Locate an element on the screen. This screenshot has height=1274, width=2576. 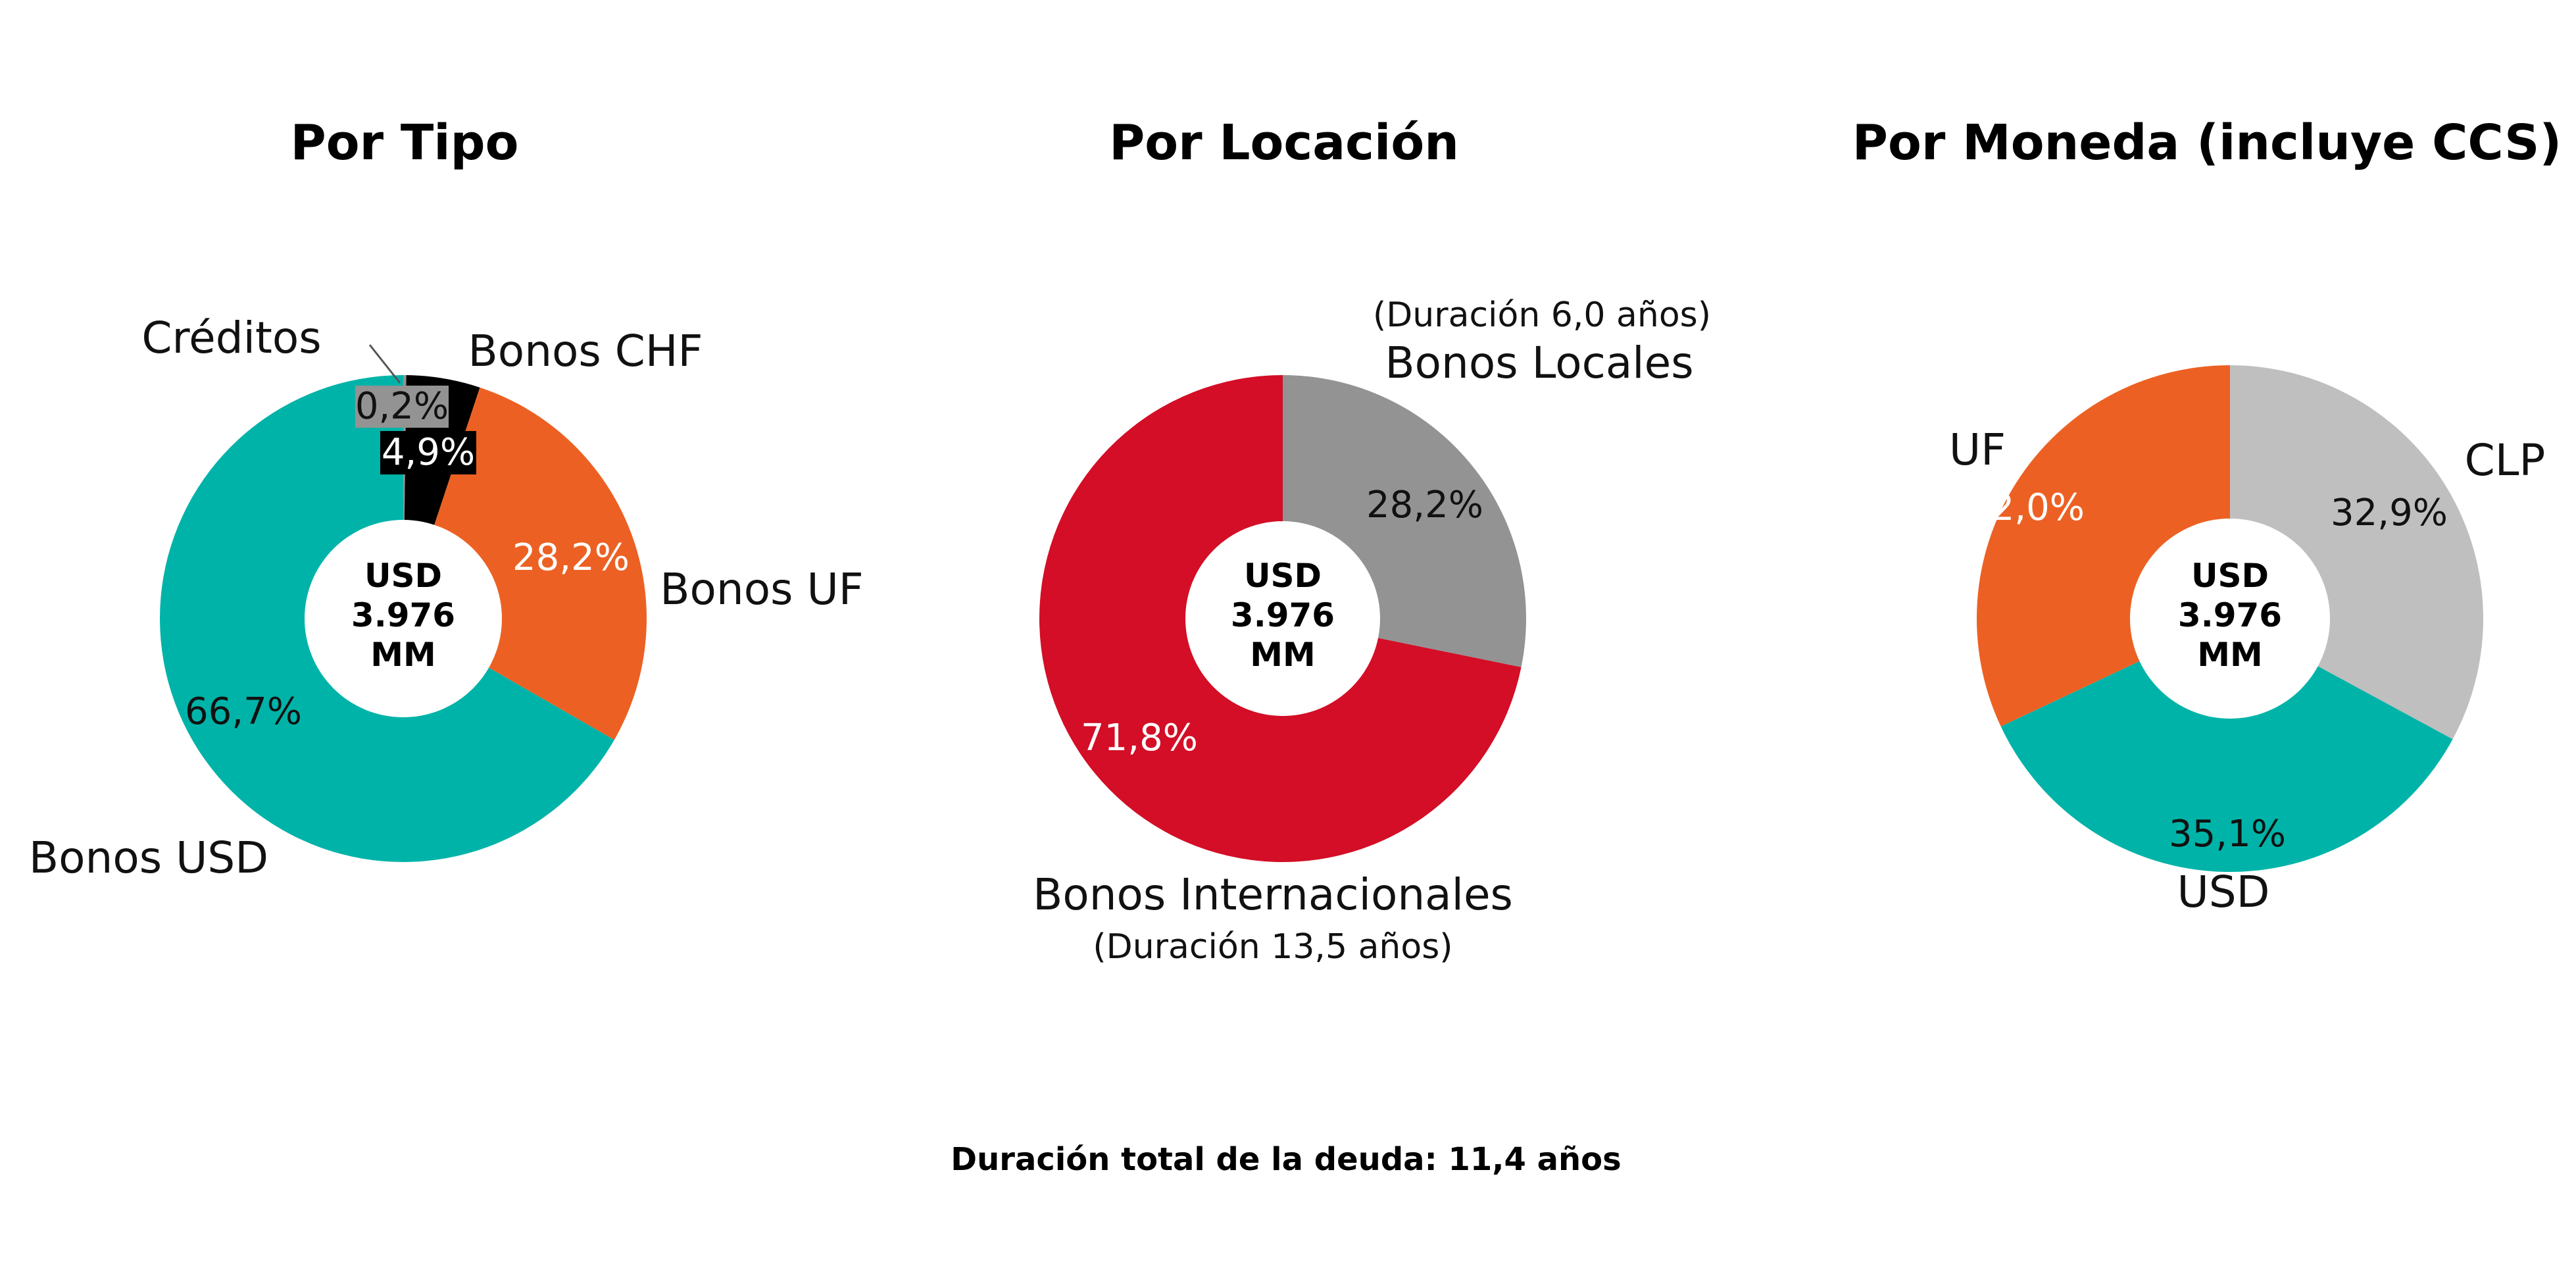
donut-locacion is located at coordinates (1283, 618).